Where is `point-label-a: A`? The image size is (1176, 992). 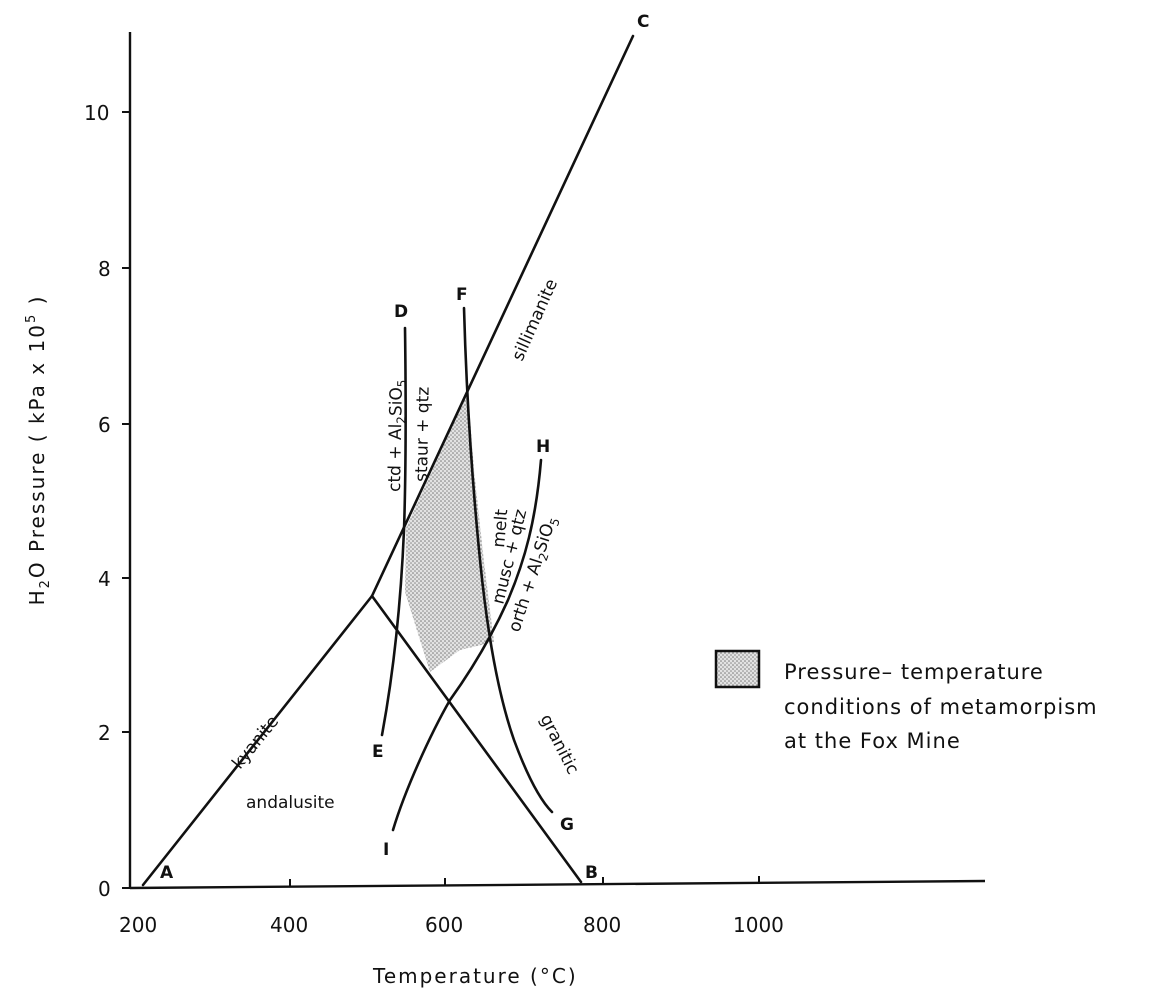 point-label-a: A is located at coordinates (167, 873).